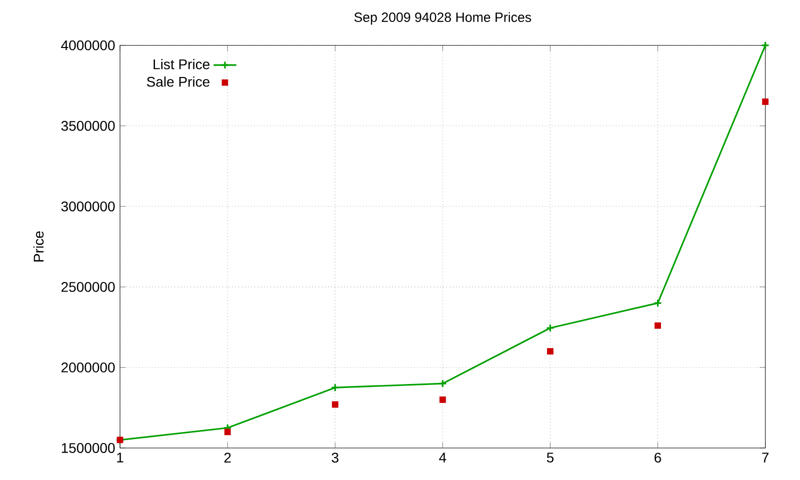 The width and height of the screenshot is (800, 480). Describe the element at coordinates (88, 125) in the screenshot. I see `y-tick-label: 3500000` at that location.